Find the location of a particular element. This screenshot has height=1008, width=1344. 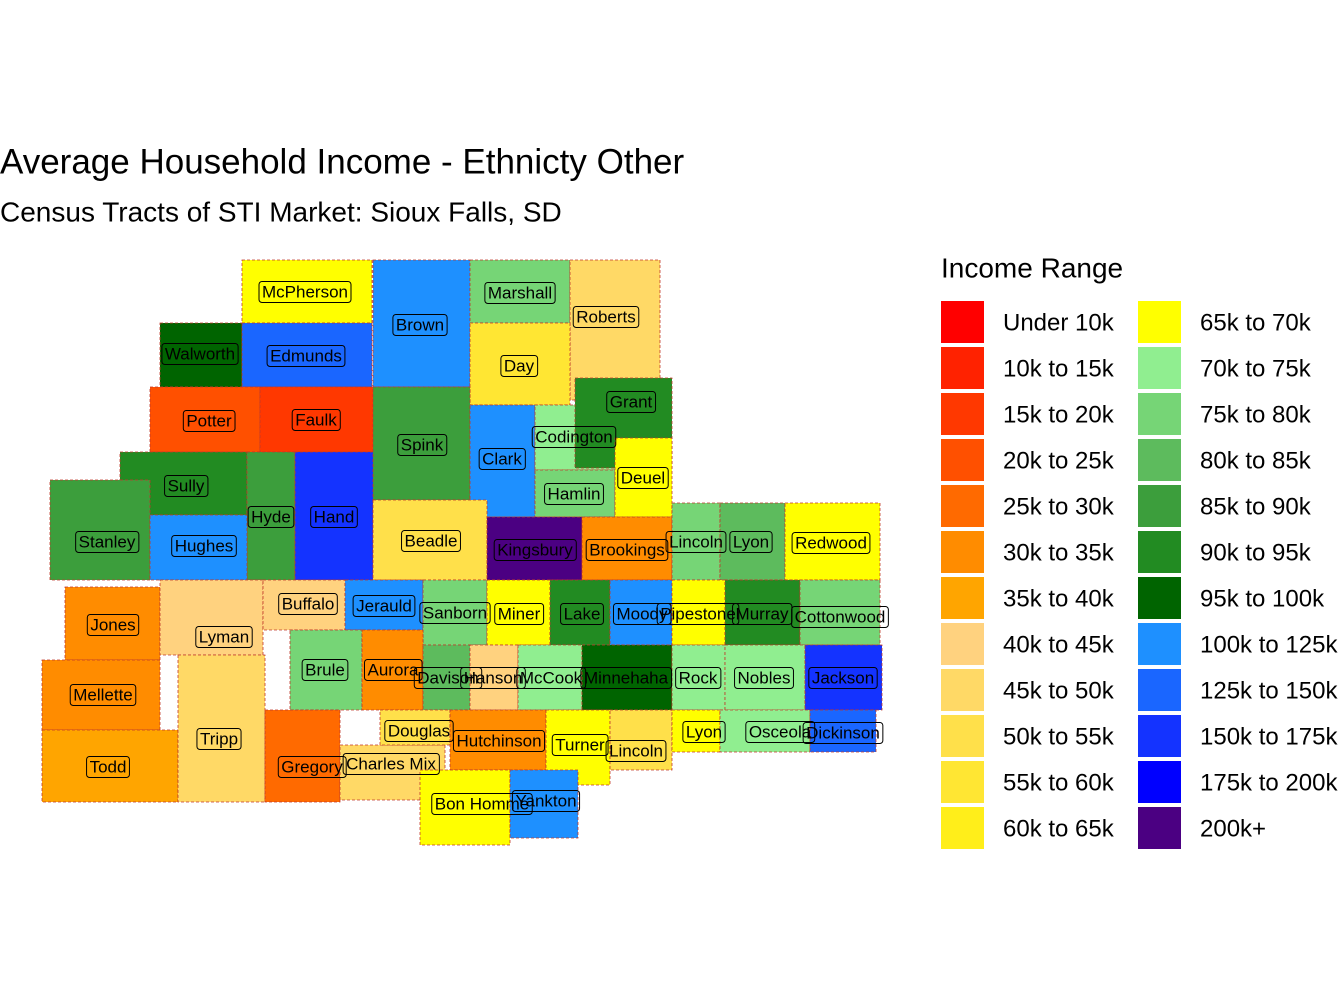

county-label: Pipestone is located at coordinates (698, 613).